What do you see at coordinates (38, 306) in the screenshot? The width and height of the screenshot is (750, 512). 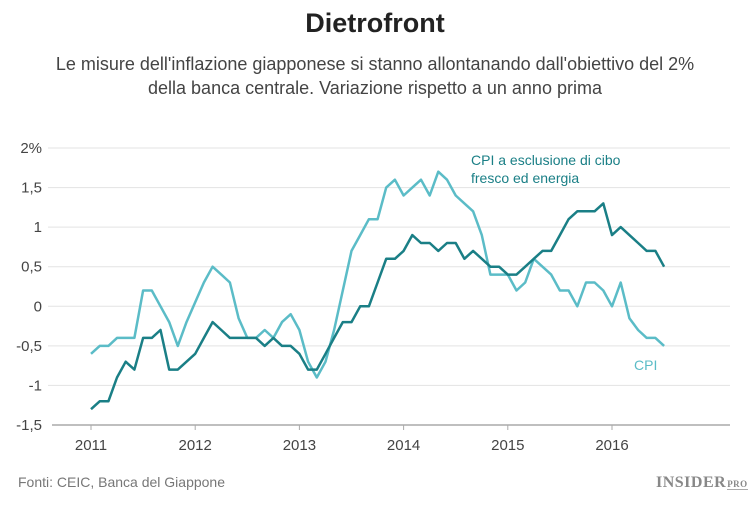 I see `y-tick-label: 0` at bounding box center [38, 306].